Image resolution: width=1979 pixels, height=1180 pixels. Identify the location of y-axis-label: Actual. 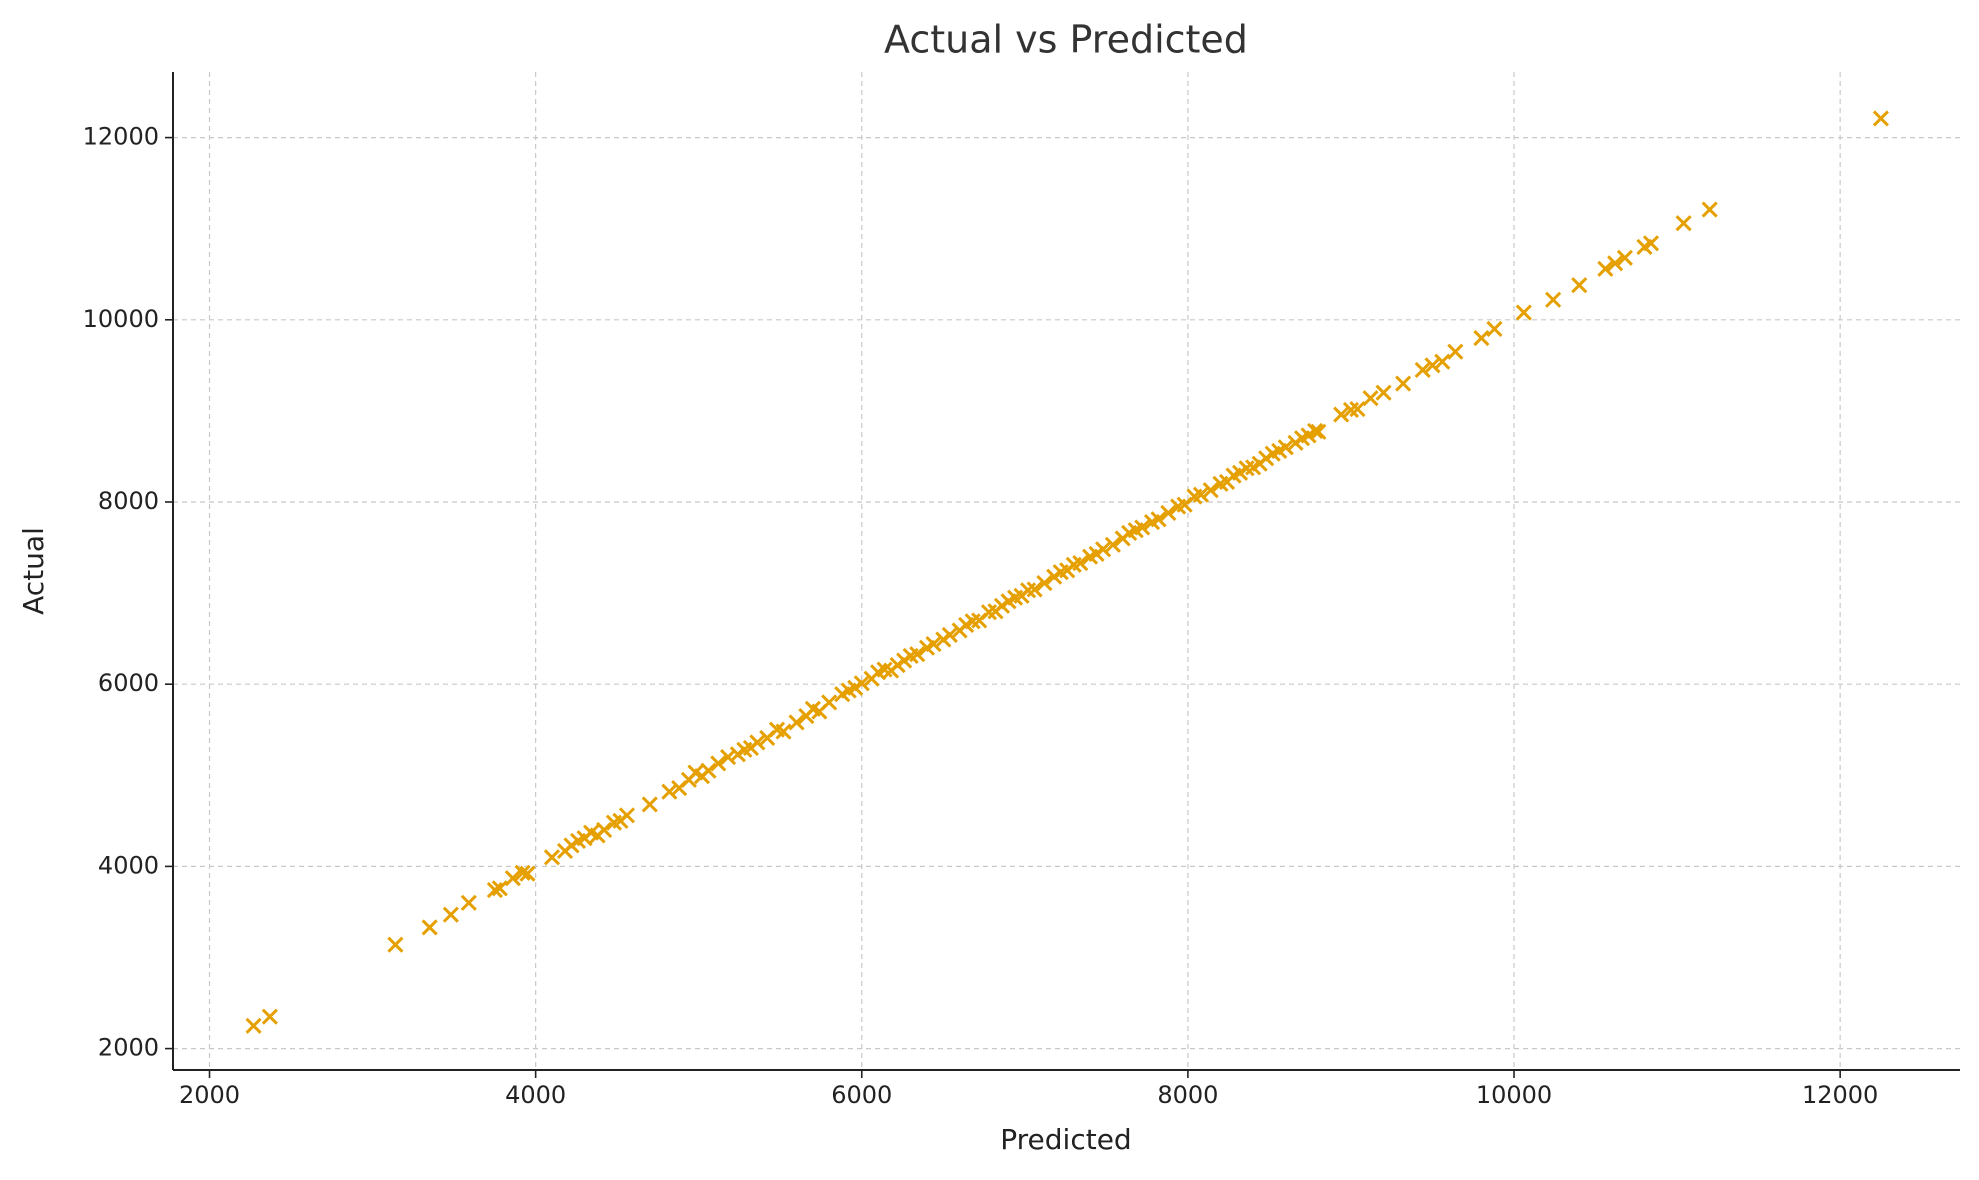
(33, 571).